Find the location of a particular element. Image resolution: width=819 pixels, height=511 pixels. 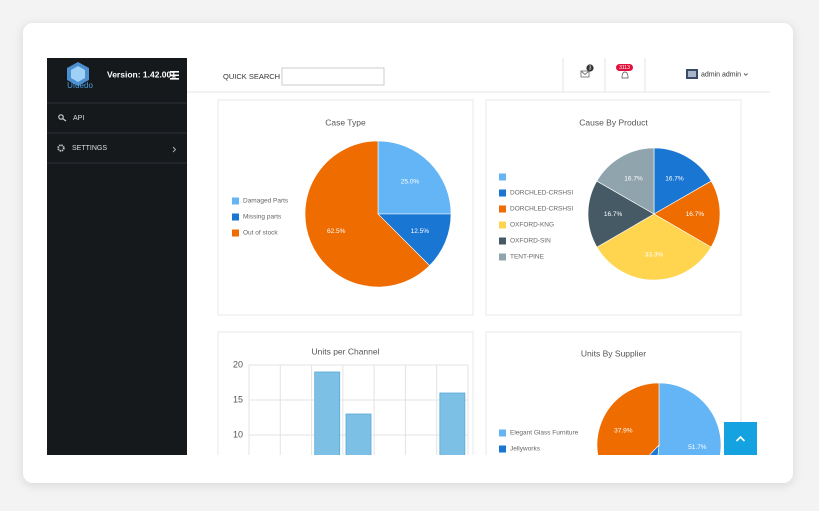

user-menu: admin admin is located at coordinates (717, 74).